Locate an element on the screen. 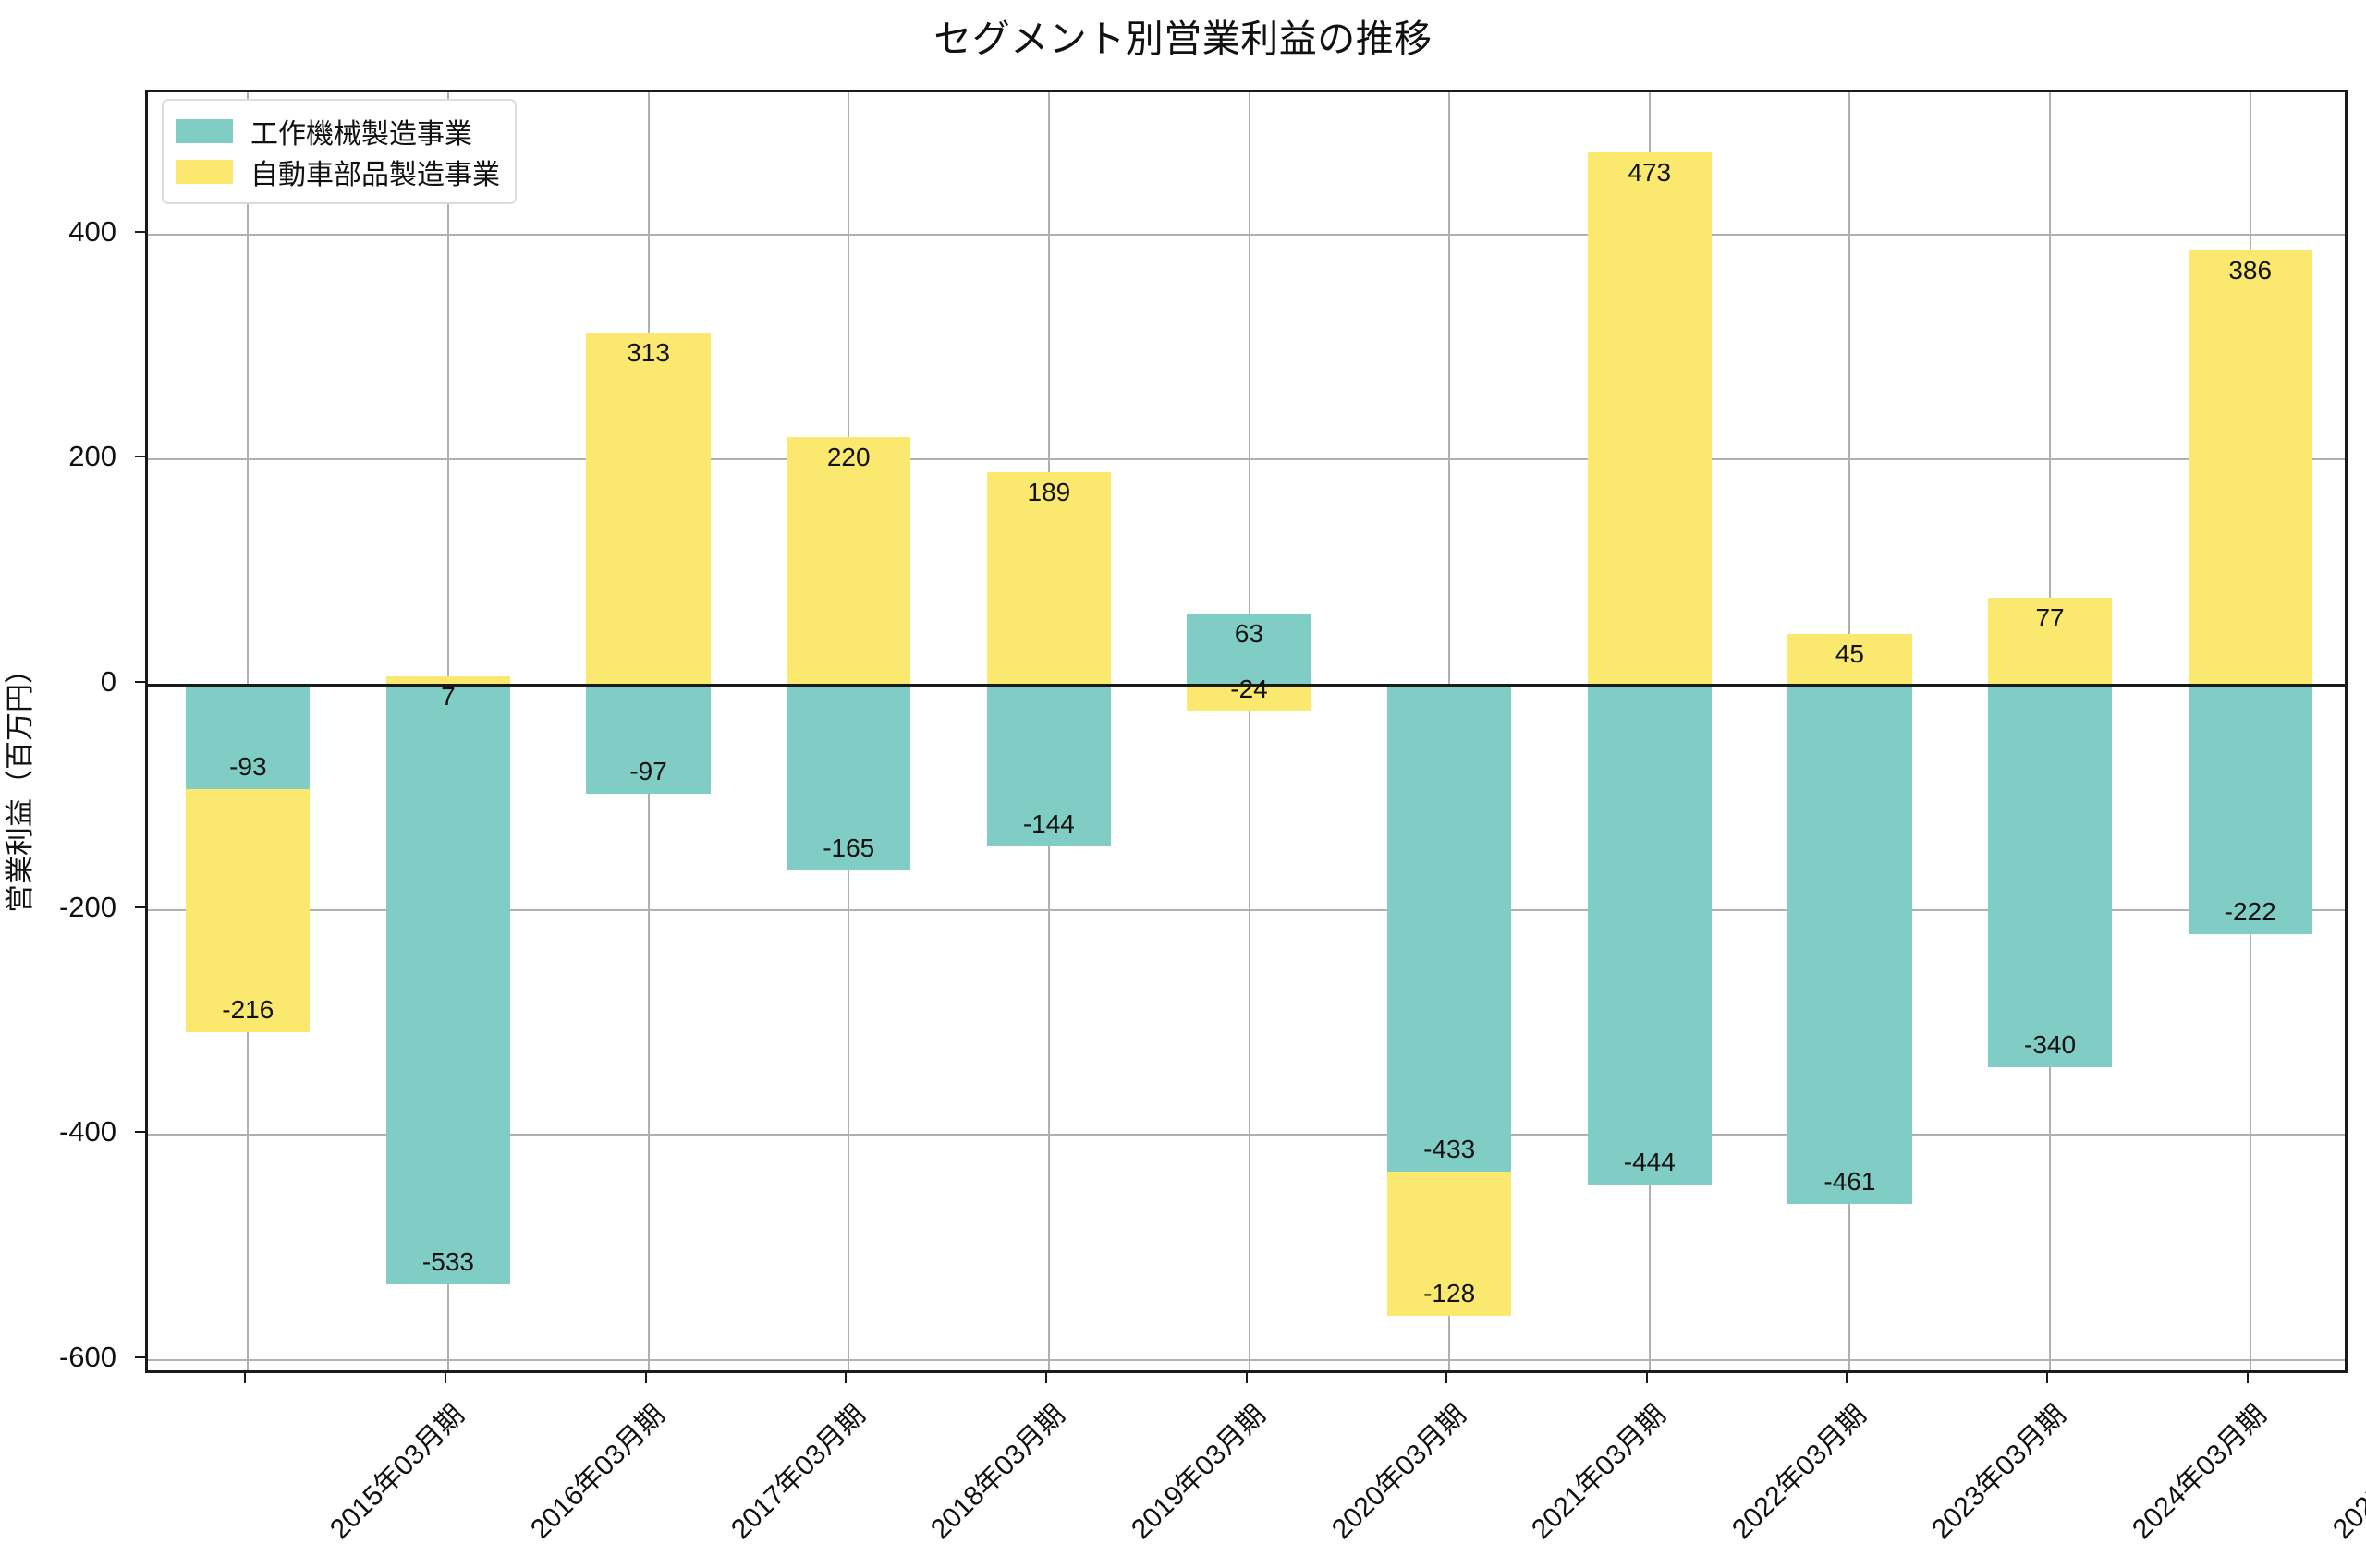 This screenshot has height=1568, width=2366. x-tick-label: 2015年03月期 is located at coordinates (397, 1472).